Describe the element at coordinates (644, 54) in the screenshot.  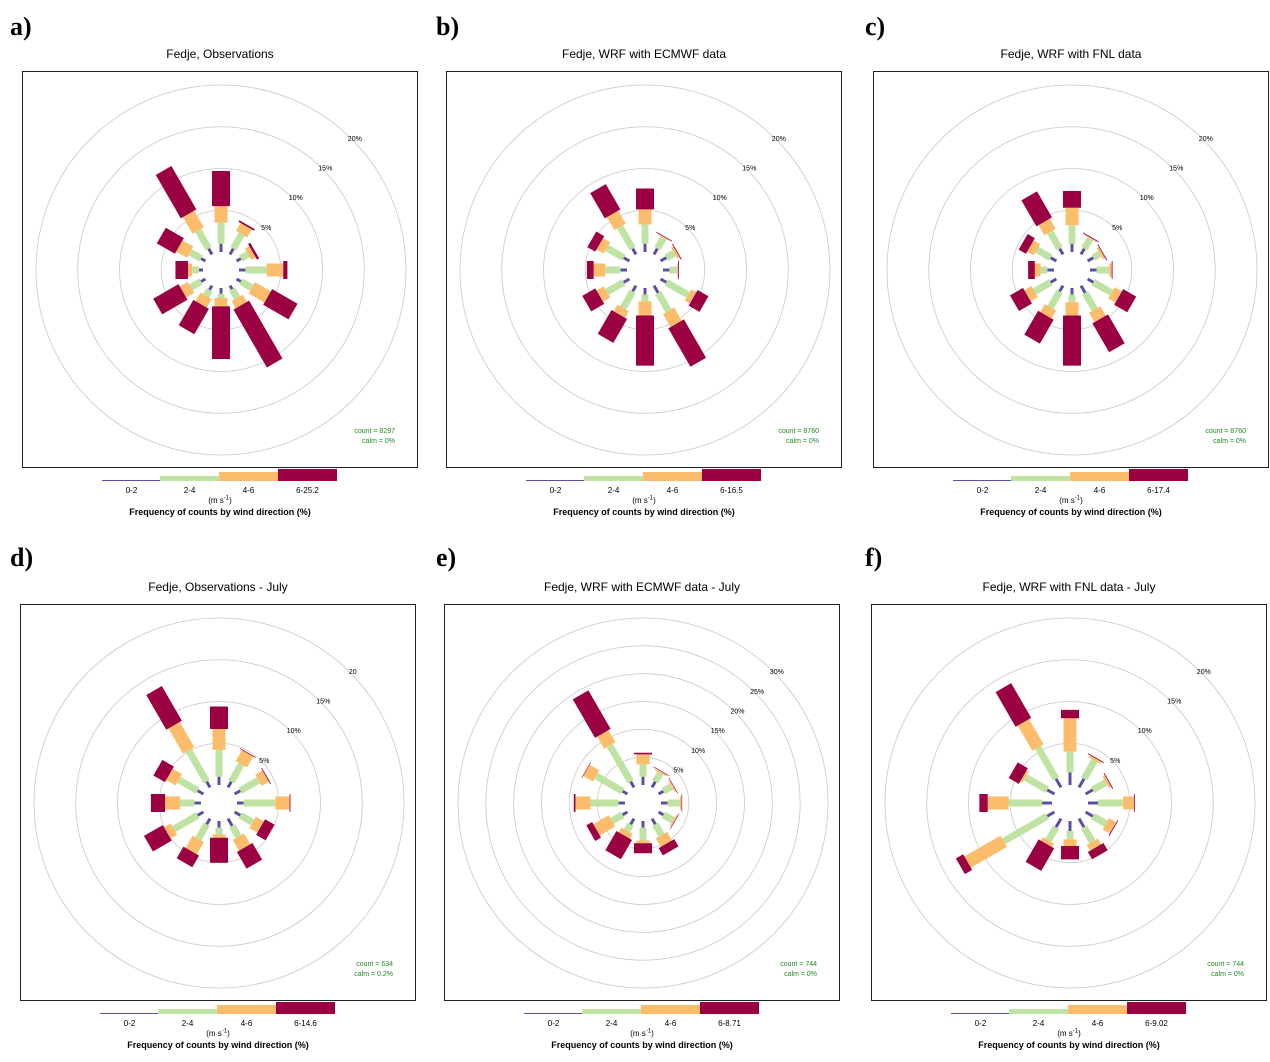
I see `chart-title: Fedje, WRF with ECMWF data` at that location.